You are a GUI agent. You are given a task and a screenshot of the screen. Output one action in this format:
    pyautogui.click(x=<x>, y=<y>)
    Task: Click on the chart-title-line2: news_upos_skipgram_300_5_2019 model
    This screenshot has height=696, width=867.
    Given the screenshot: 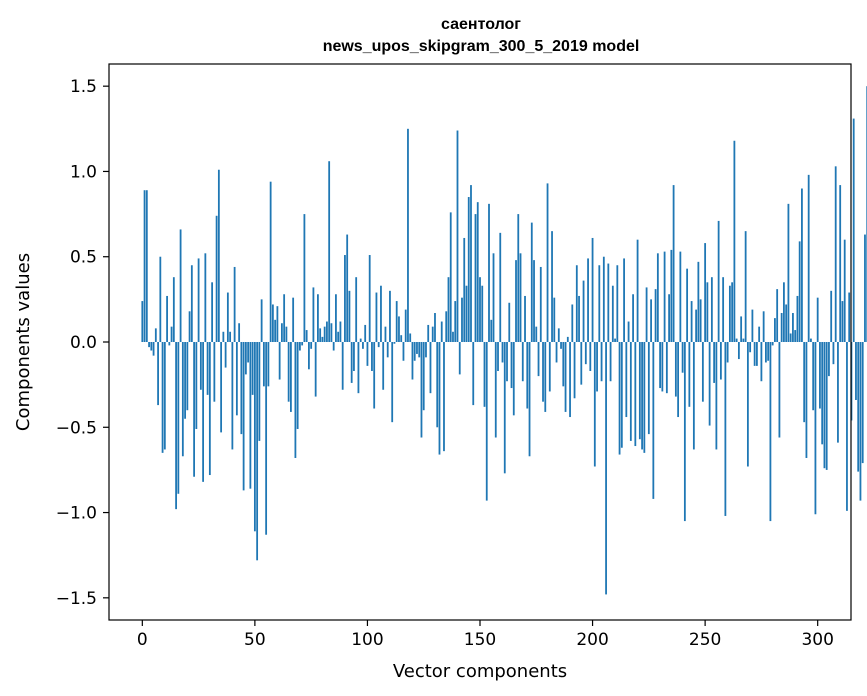 What is the action you would take?
    pyautogui.click(x=481, y=46)
    